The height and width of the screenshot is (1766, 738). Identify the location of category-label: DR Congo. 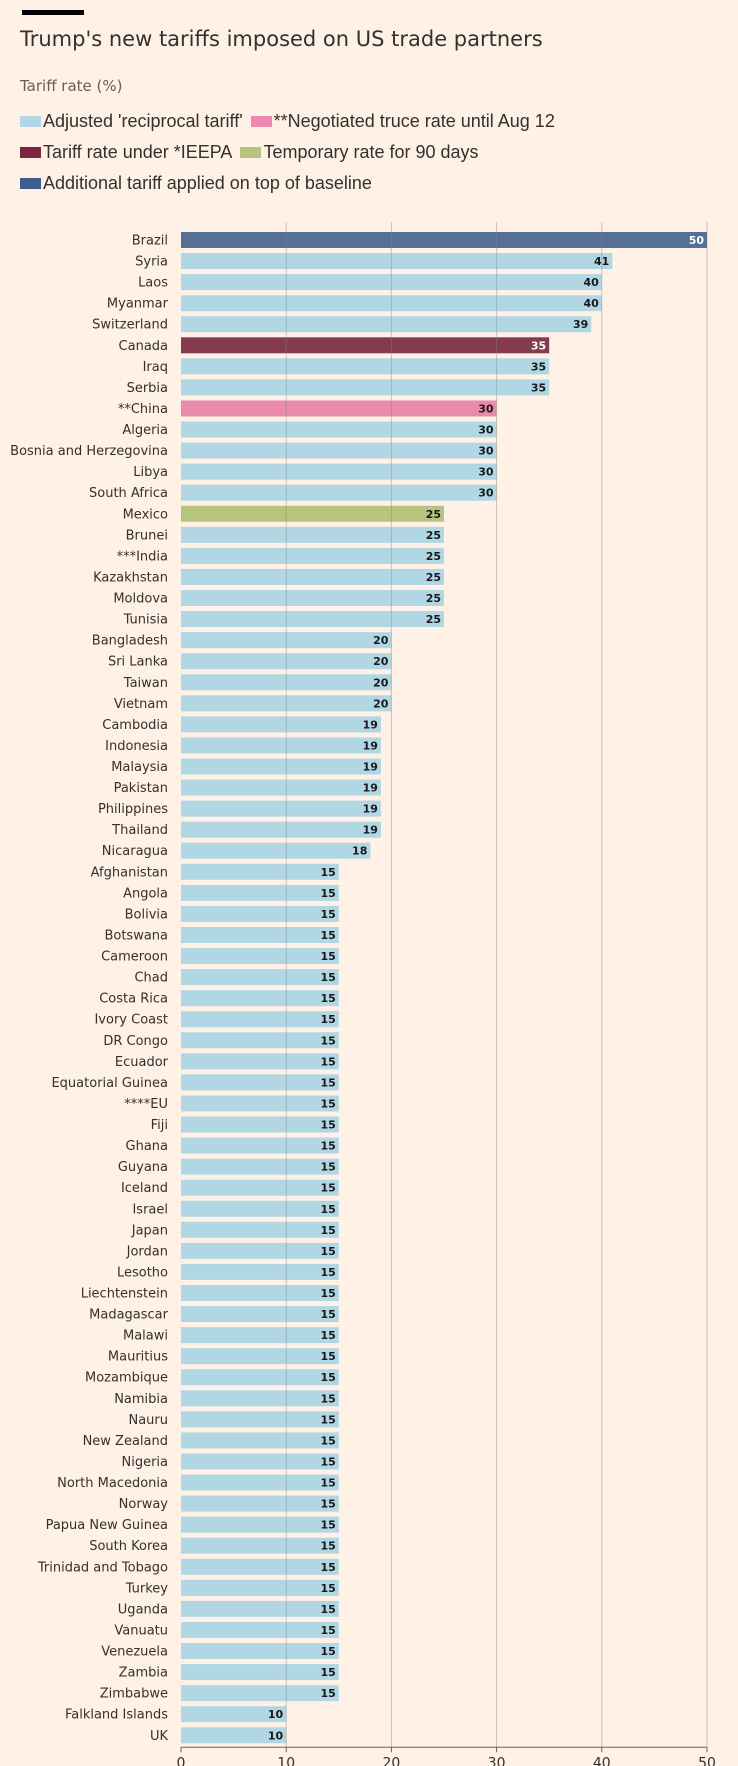
(135, 1041).